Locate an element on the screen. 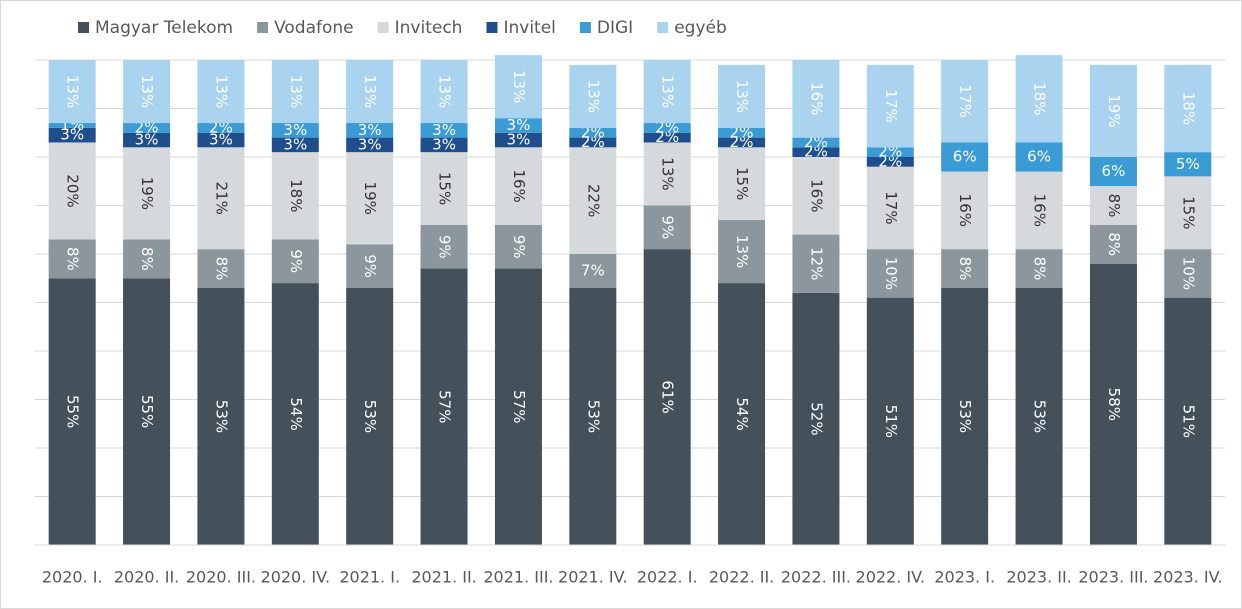 The image size is (1242, 609). x-tick-label: 2021. I. is located at coordinates (369, 577).